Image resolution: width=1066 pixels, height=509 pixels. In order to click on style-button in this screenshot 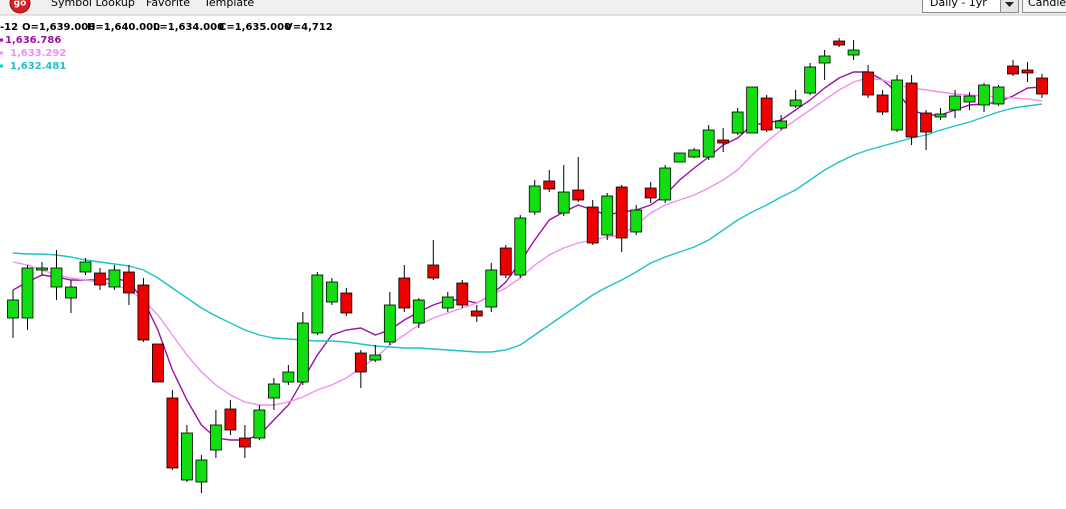, I will do `click(1044, 6)`.